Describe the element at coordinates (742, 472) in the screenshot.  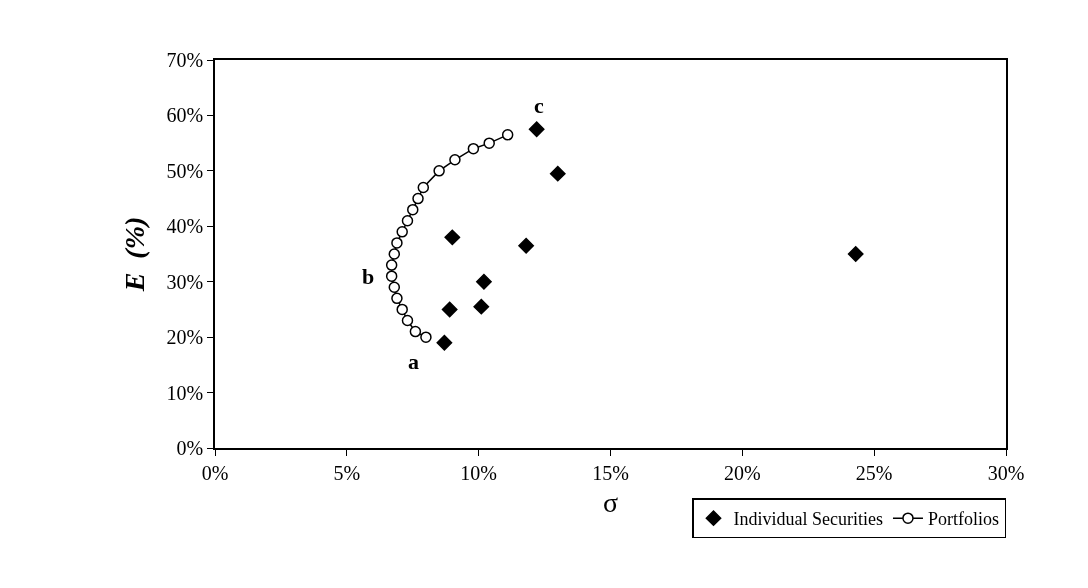
I see `x-tick-label: 20%` at that location.